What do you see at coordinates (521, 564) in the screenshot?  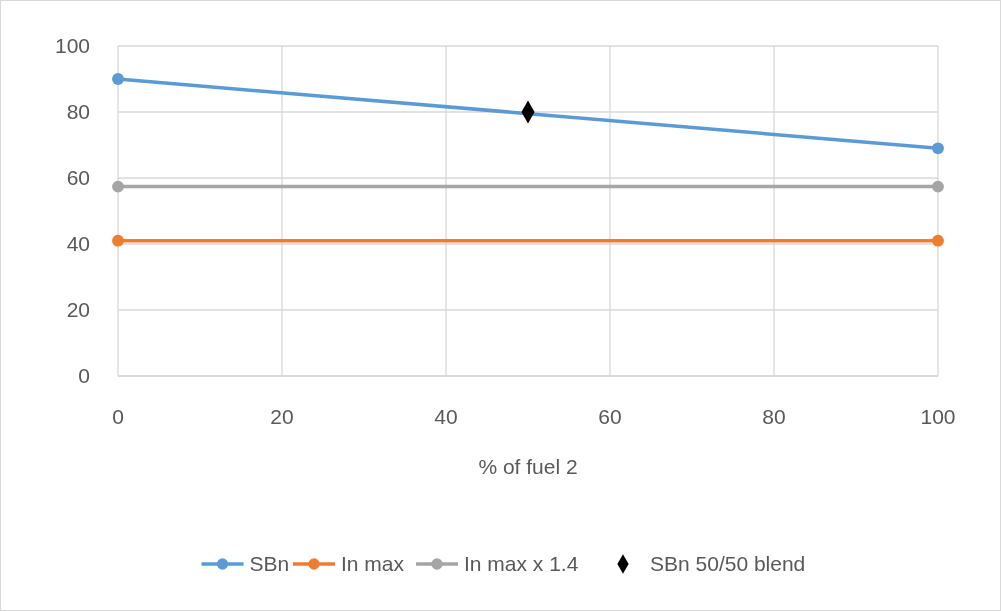 I see `legend-label: In max x 1.4` at bounding box center [521, 564].